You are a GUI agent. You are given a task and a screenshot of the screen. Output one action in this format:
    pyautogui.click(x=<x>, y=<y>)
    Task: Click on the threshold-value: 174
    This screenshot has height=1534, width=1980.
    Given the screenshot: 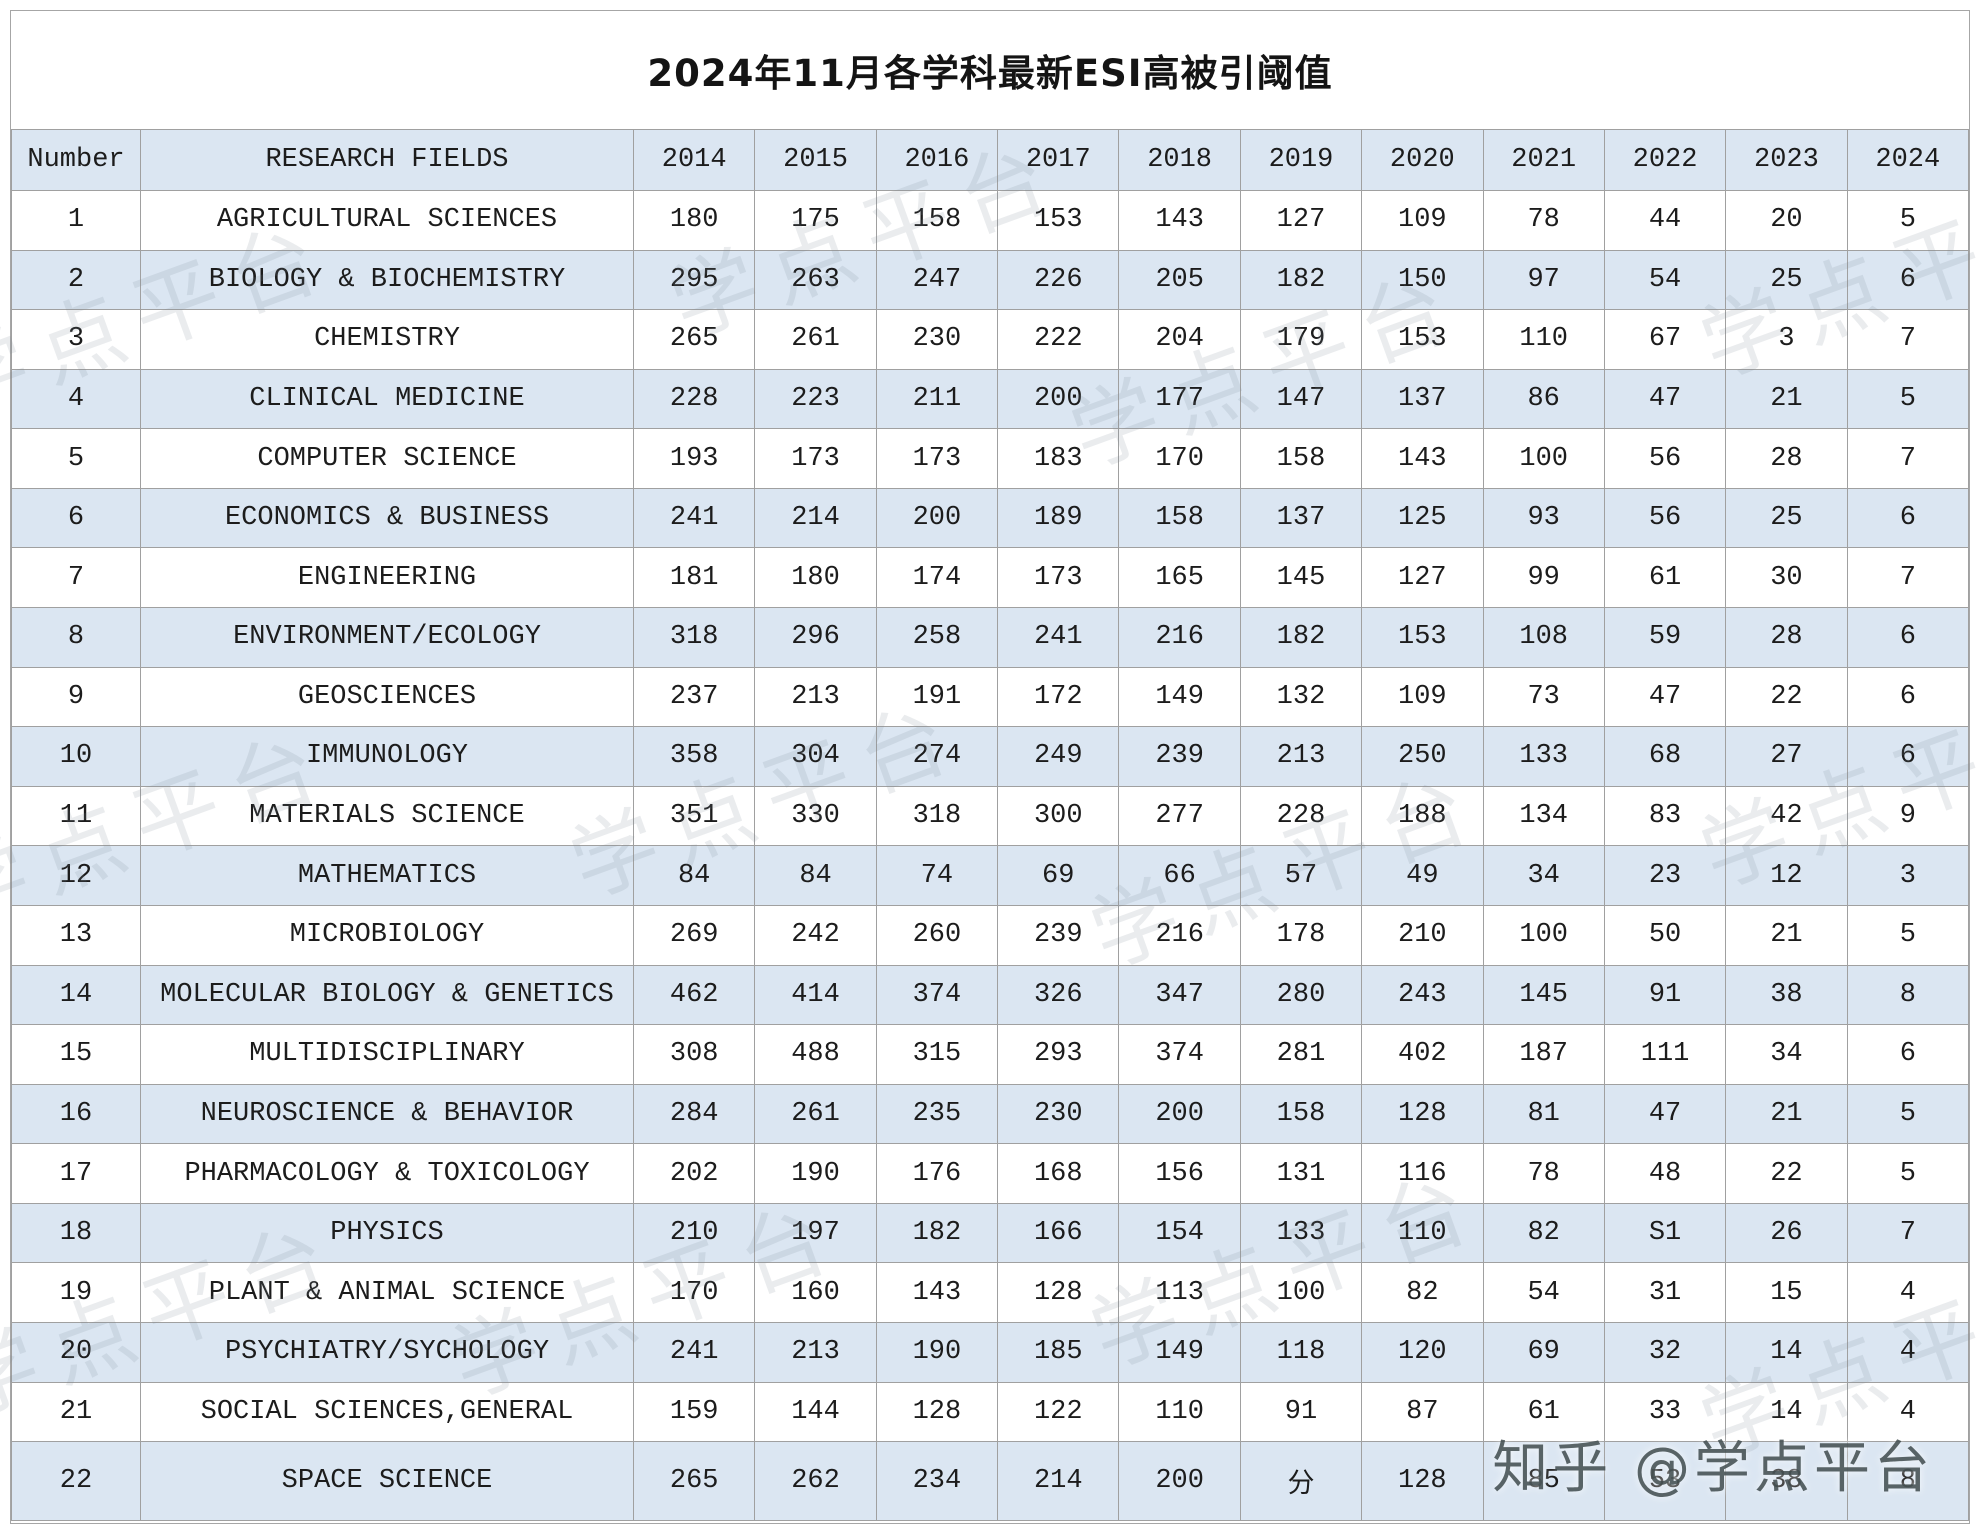 What is the action you would take?
    pyautogui.click(x=937, y=578)
    